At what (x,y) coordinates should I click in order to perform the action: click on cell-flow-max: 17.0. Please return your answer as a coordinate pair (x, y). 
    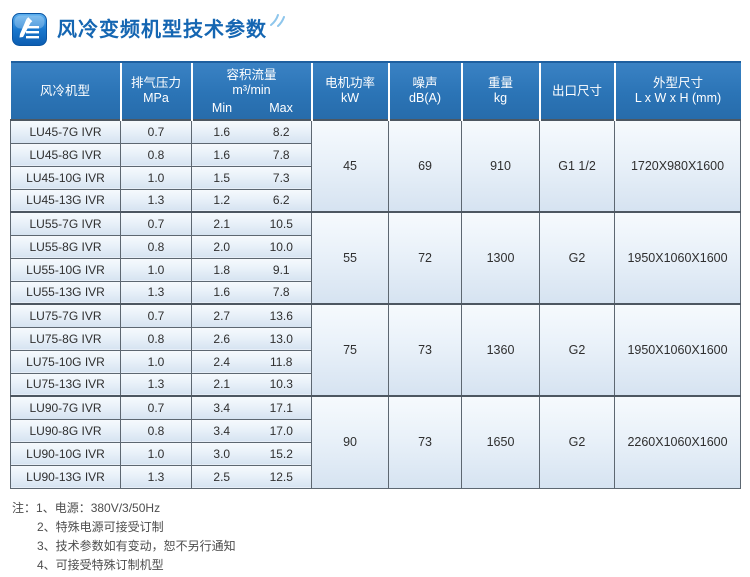
    Looking at the image, I should click on (282, 430).